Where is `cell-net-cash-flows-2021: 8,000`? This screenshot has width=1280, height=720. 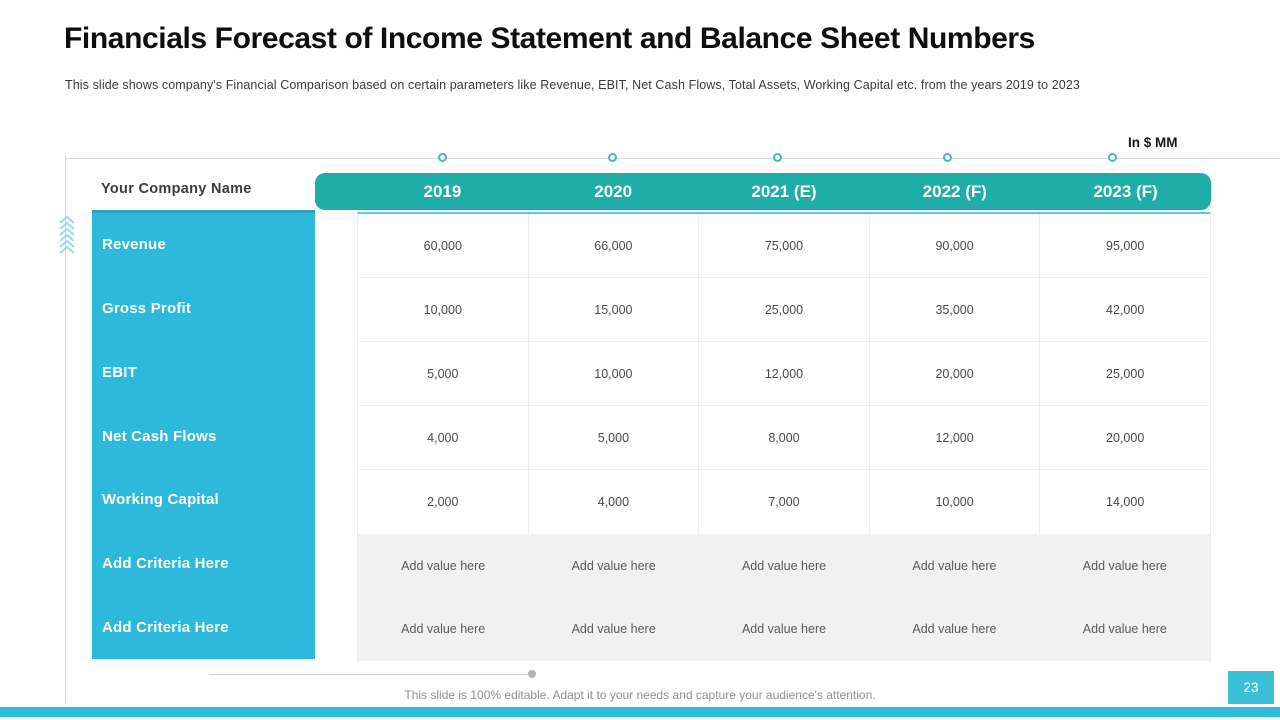
cell-net-cash-flows-2021: 8,000 is located at coordinates (784, 437).